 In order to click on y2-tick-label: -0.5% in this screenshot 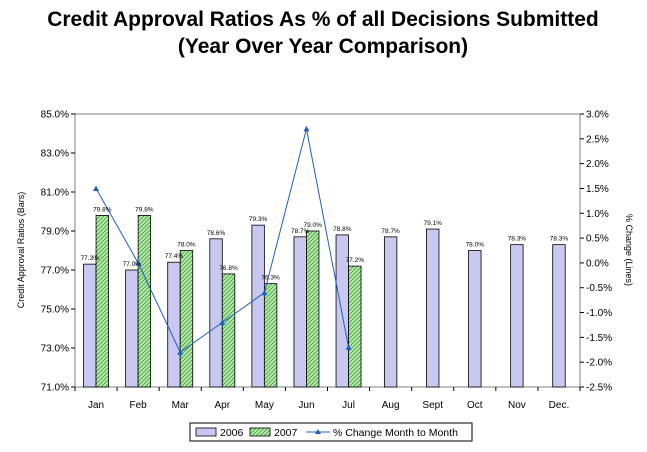, I will do `click(599, 288)`.